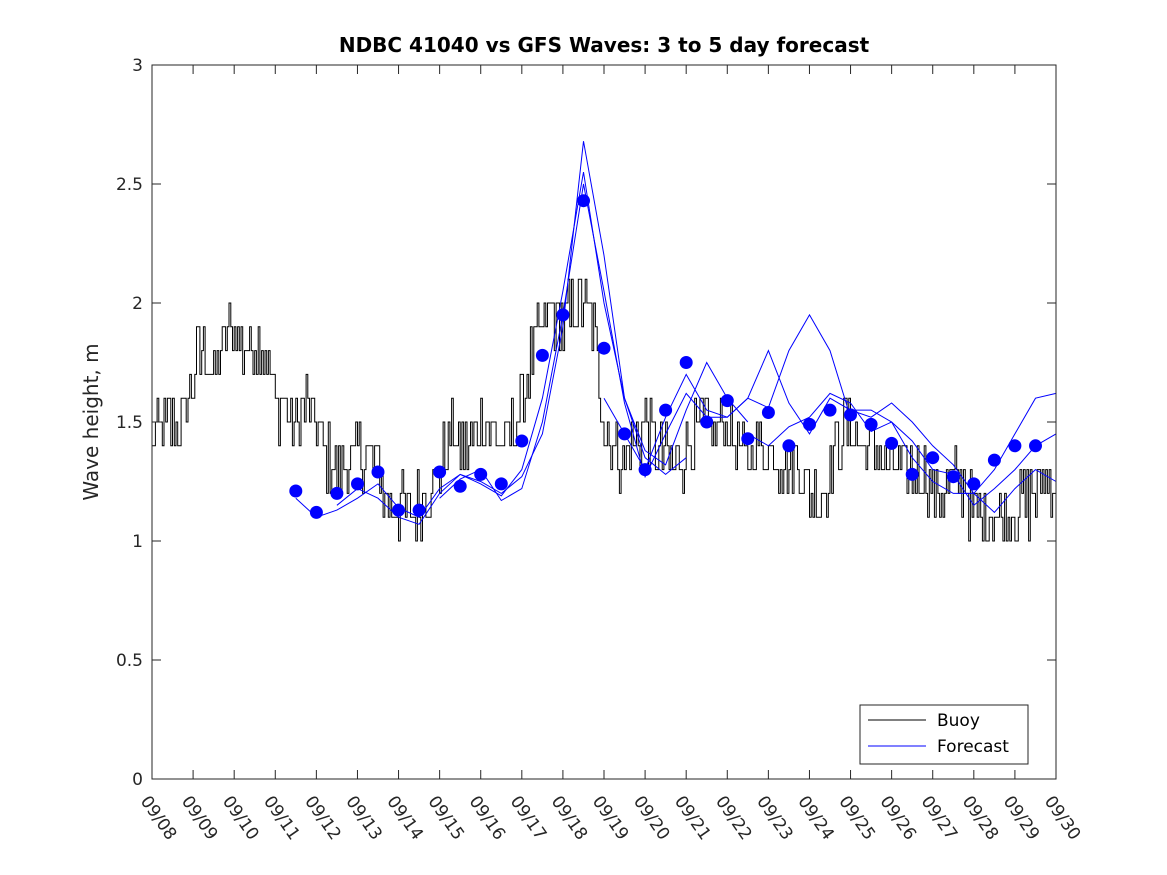 The height and width of the screenshot is (875, 1167). I want to click on legend: Buoy Forecast, so click(944, 734).